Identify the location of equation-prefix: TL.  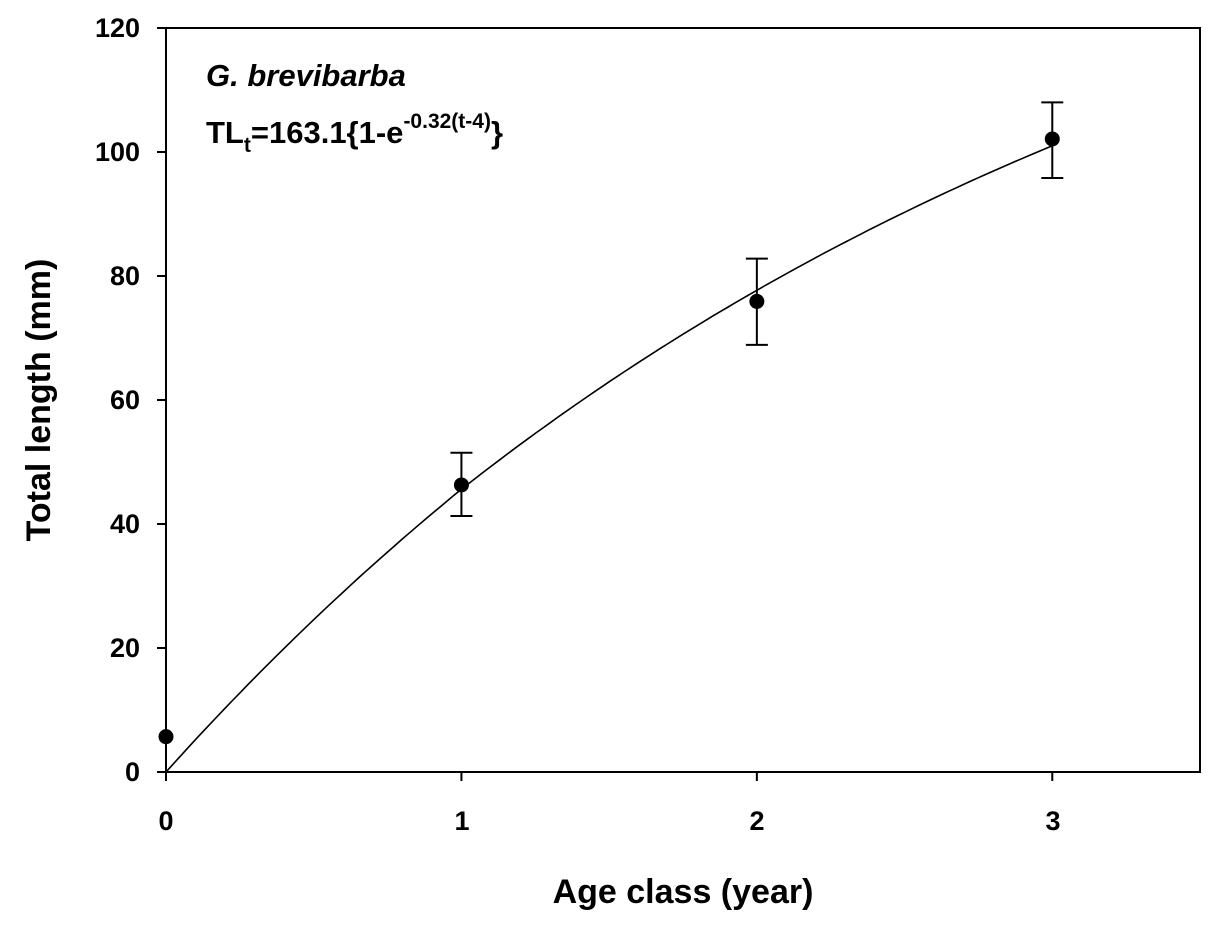
(225, 132).